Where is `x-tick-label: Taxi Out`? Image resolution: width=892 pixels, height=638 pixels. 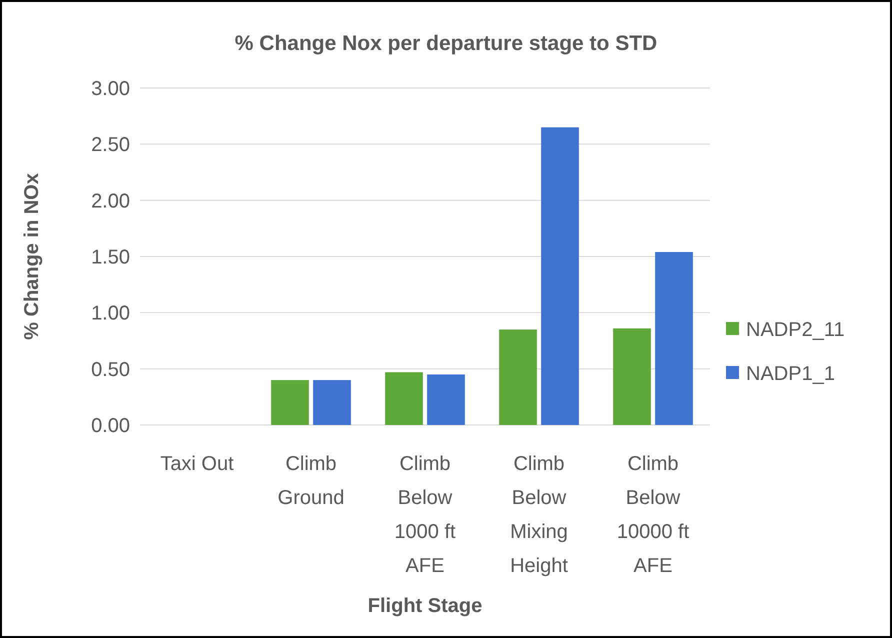
x-tick-label: Taxi Out is located at coordinates (197, 464).